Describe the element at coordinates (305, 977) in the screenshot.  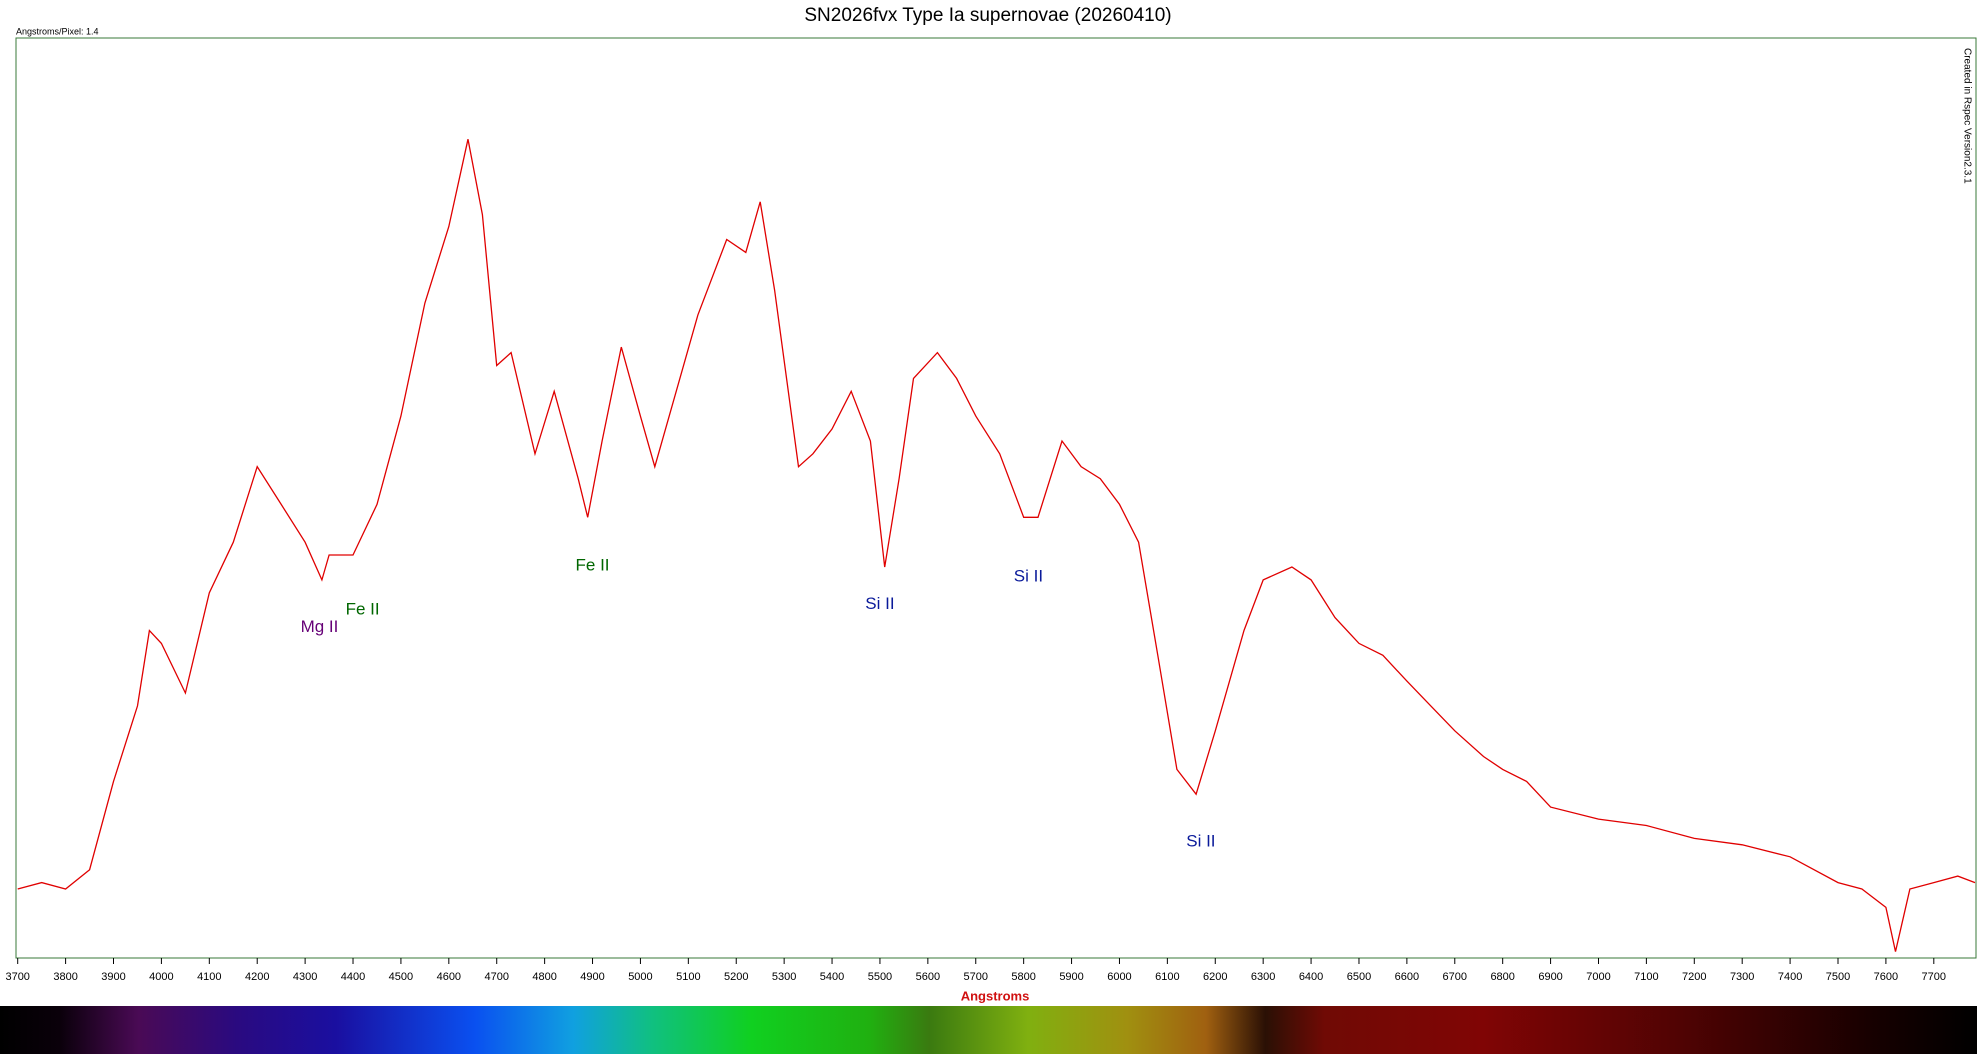
I see `x-tick-label: 4300` at that location.